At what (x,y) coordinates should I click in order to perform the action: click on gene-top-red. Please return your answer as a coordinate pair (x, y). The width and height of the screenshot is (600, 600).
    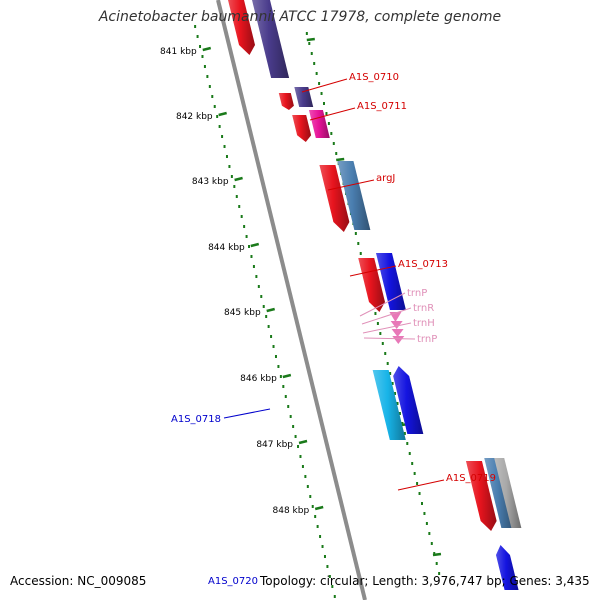
    Looking at the image, I should click on (242, 27).